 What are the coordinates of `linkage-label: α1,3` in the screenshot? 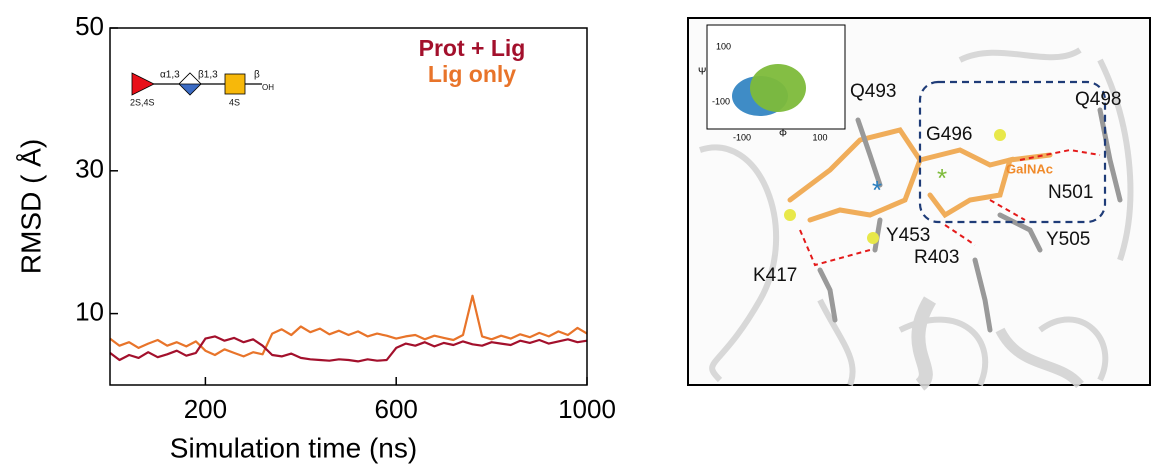 It's located at (170, 75).